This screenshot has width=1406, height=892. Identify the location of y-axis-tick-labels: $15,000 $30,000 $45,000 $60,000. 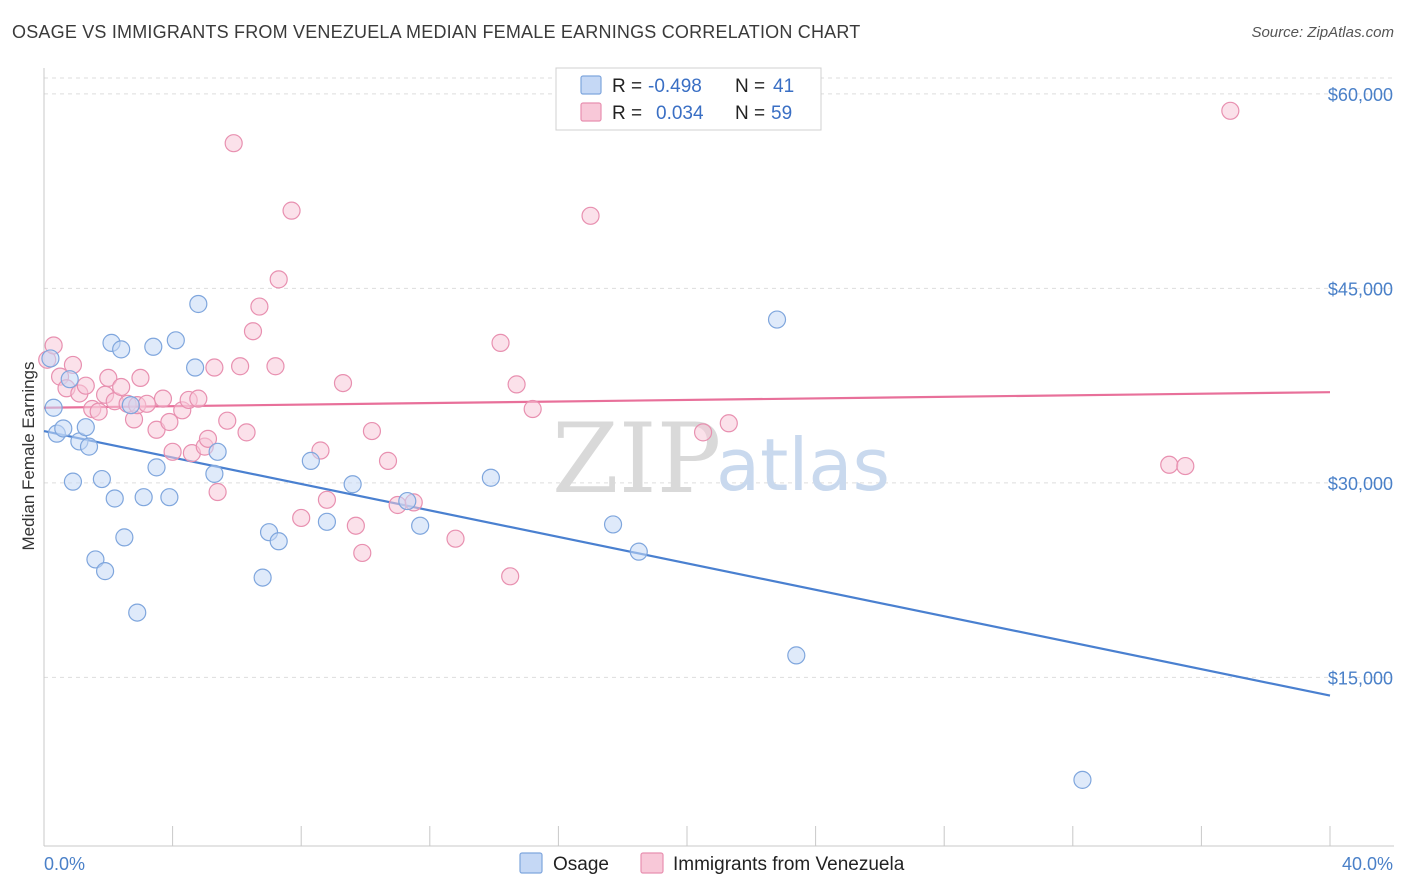
(1360, 387).